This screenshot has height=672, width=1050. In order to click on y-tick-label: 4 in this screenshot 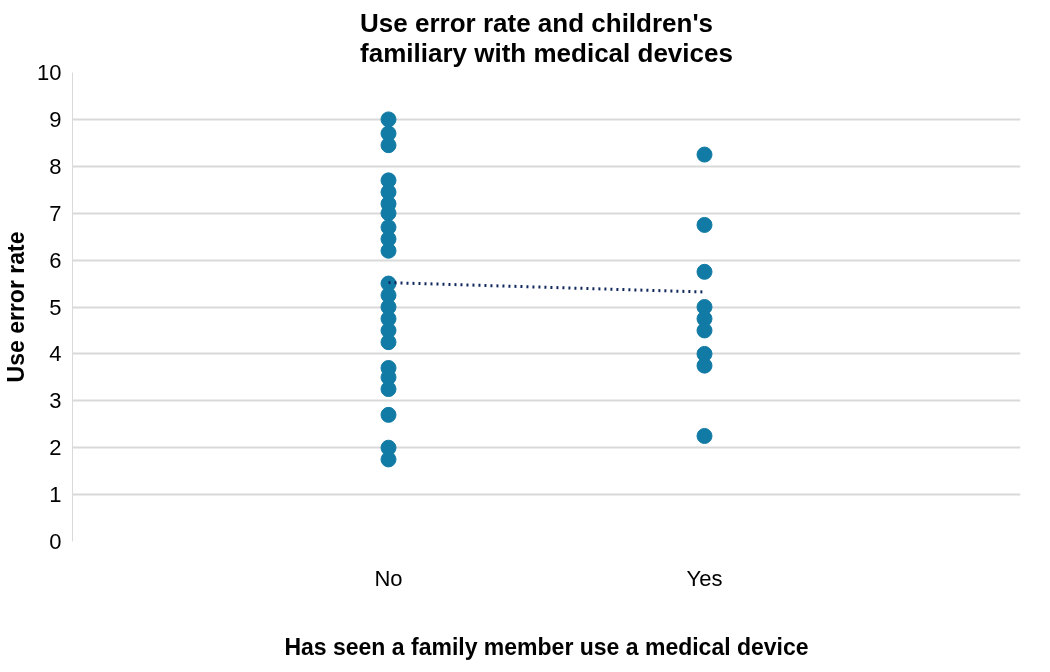, I will do `click(55, 354)`.